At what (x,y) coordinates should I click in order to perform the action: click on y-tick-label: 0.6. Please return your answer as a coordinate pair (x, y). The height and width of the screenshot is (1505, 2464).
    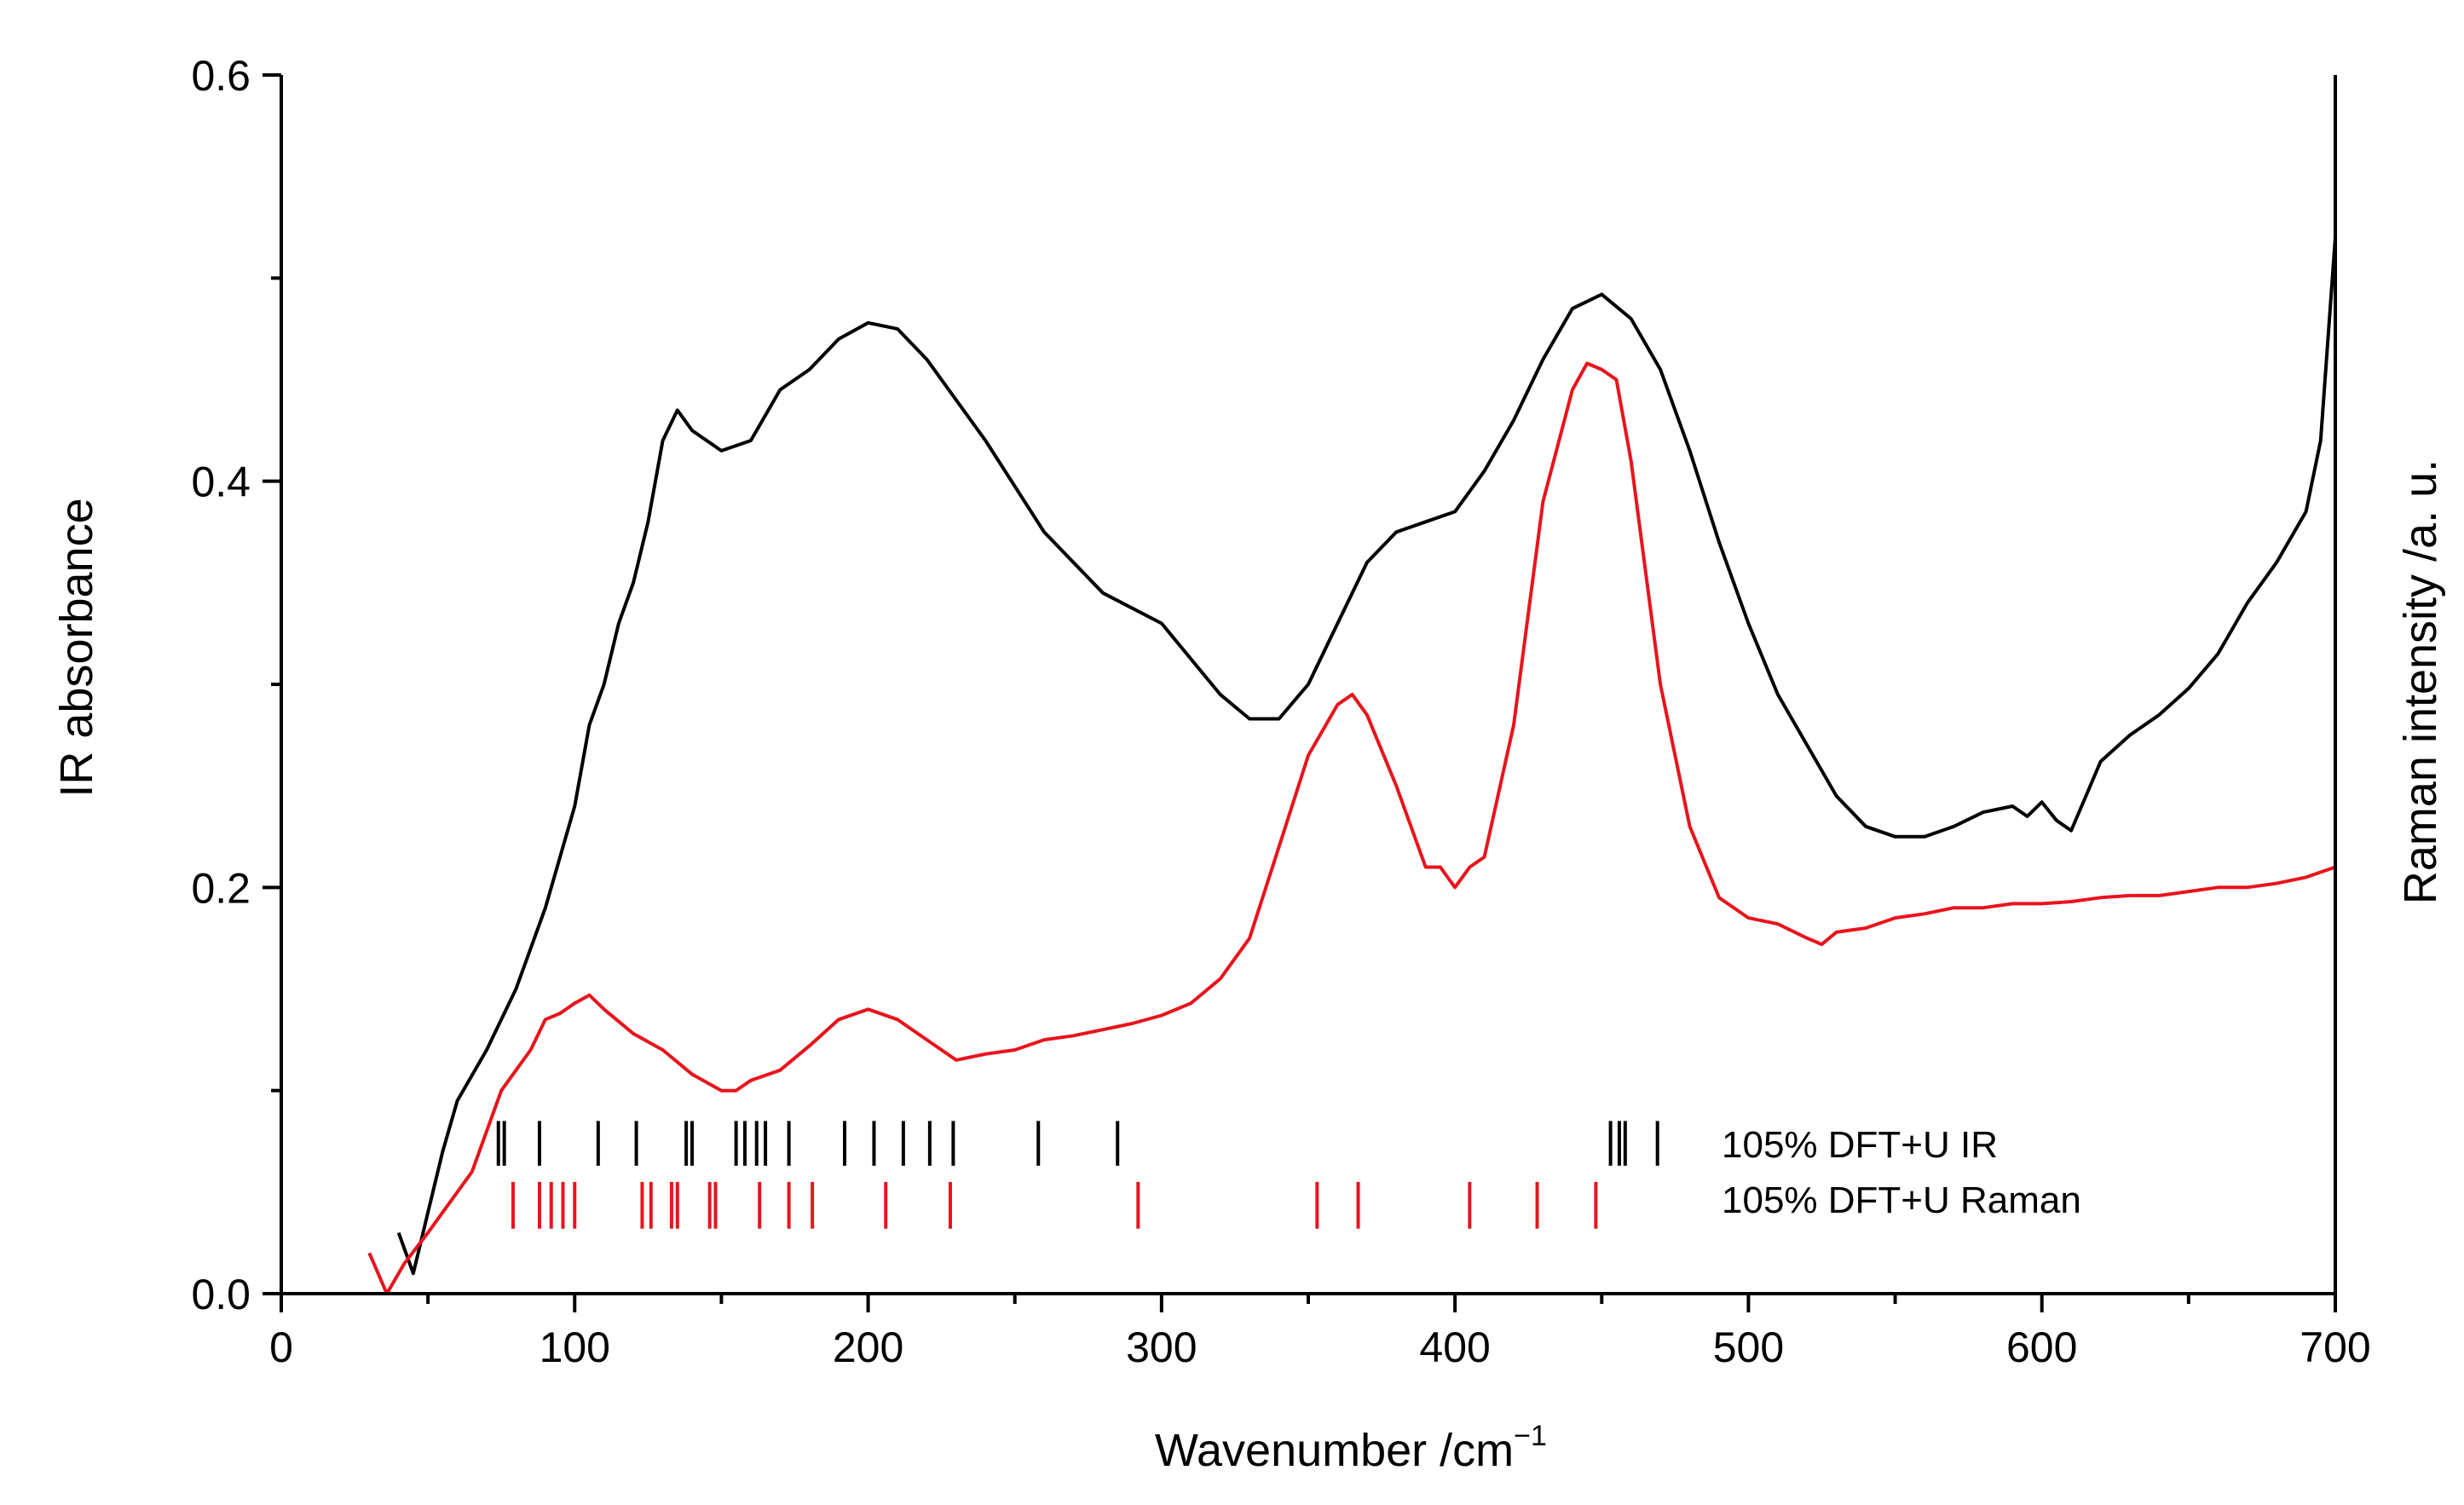
    Looking at the image, I should click on (221, 76).